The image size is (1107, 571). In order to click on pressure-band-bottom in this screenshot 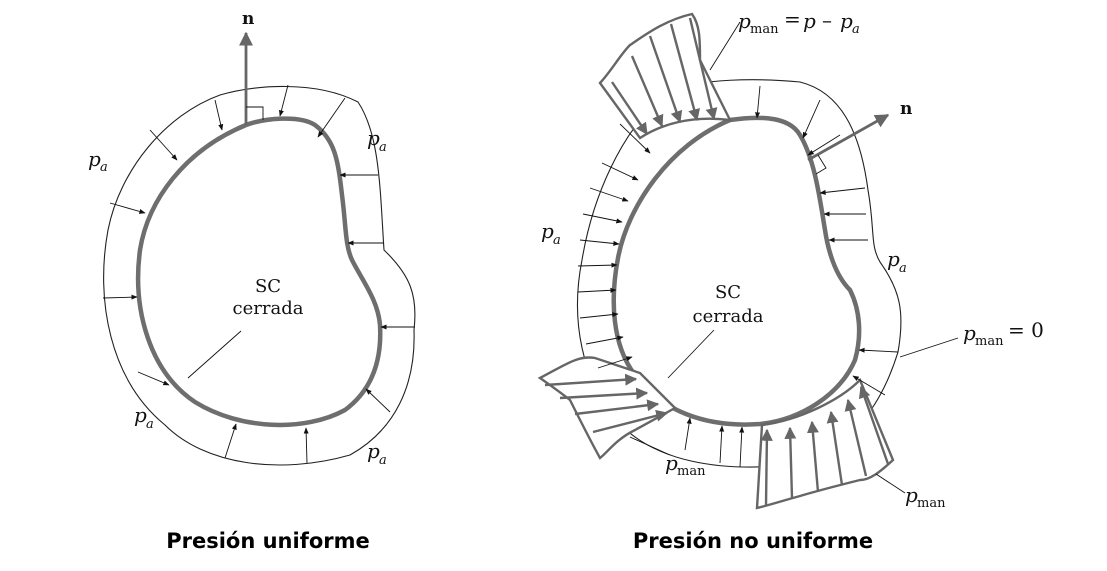, I will do `click(825, 443)`.